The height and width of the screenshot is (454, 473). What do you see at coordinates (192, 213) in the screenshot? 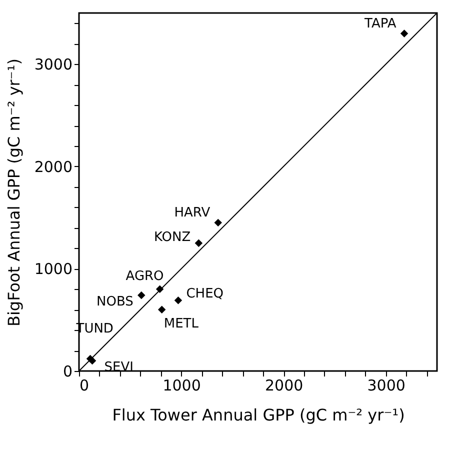
I see `annotation: HARV` at bounding box center [192, 213].